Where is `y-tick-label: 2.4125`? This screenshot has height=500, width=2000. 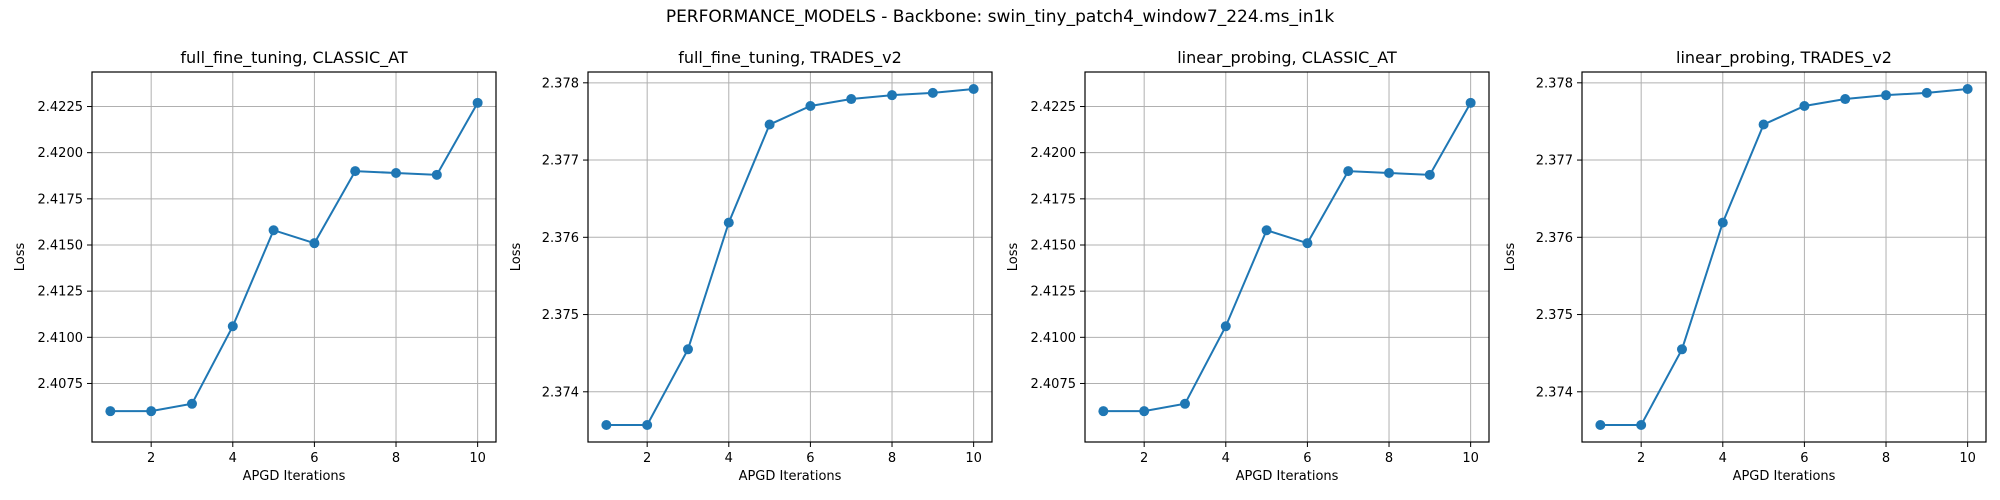
y-tick-label: 2.4125 is located at coordinates (61, 292).